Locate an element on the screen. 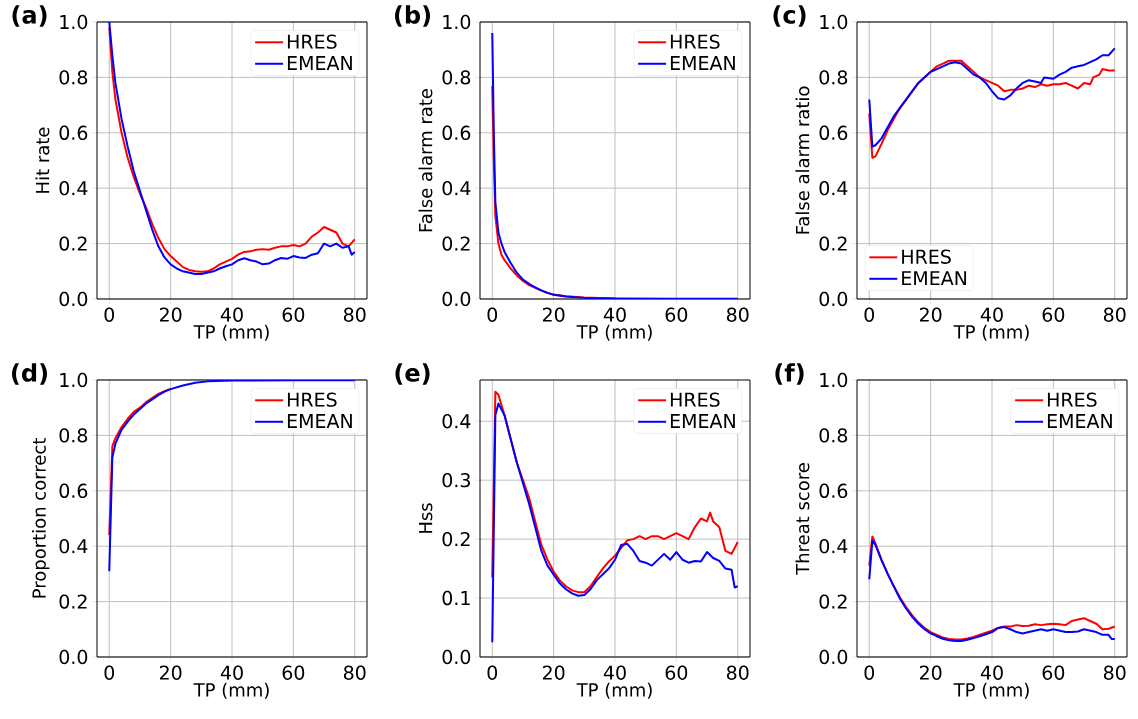  y-axis-title: False alarm rate is located at coordinates (425, 160).